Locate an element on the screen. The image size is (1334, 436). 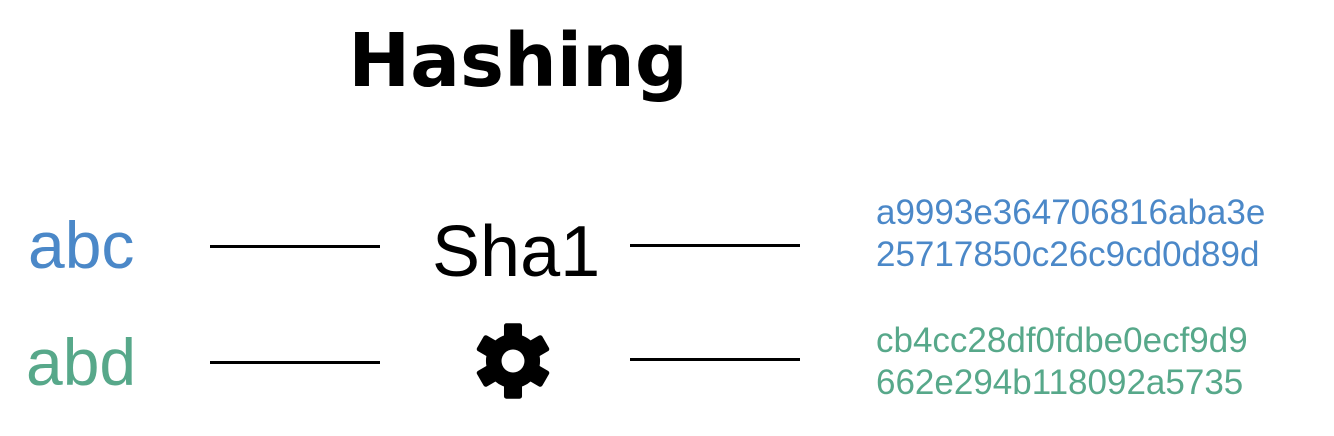
algorithm-label: Sha1 is located at coordinates (516, 252).